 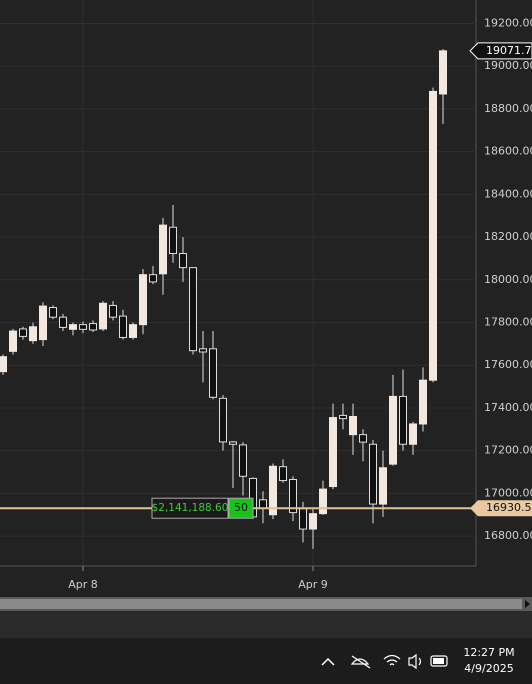 I want to click on qty-label: 50, so click(x=241, y=507).